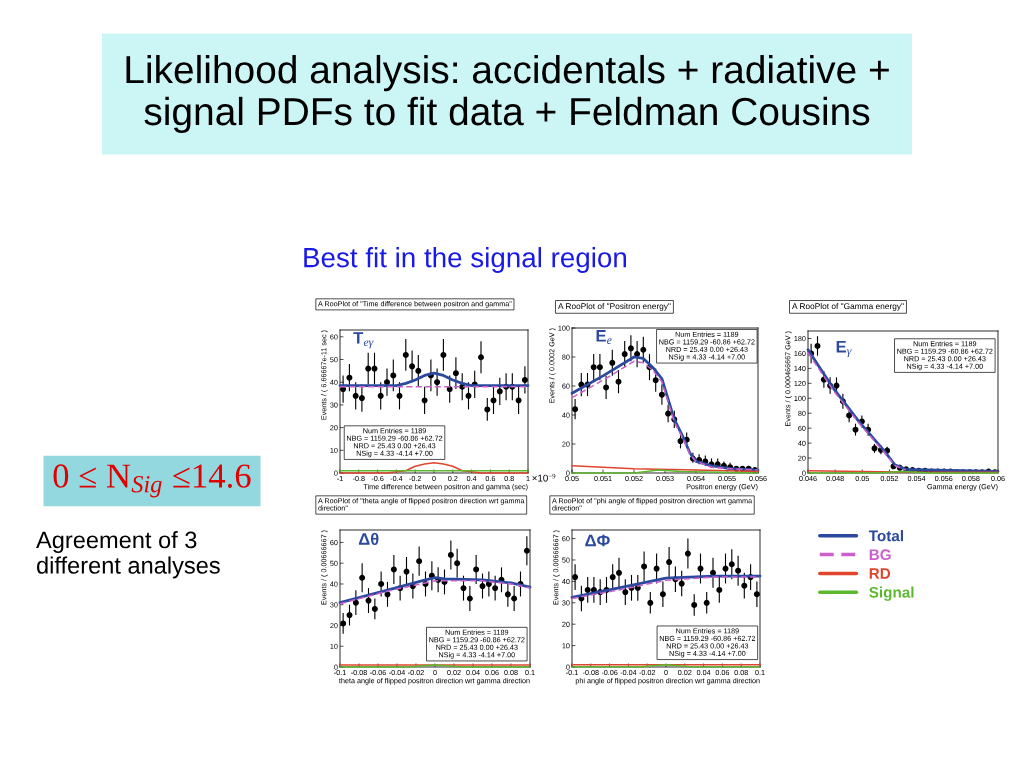 The width and height of the screenshot is (1024, 768). I want to click on legend-label: BG, so click(880, 555).